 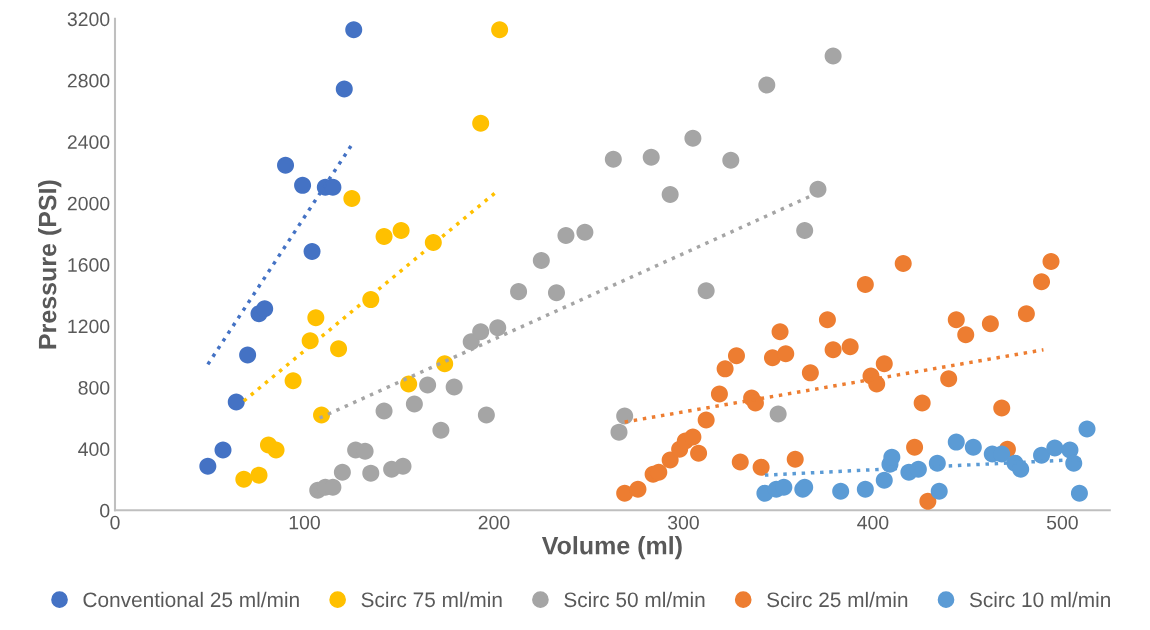 I want to click on legend-label: Scirc 25 ml/min, so click(x=837, y=599).